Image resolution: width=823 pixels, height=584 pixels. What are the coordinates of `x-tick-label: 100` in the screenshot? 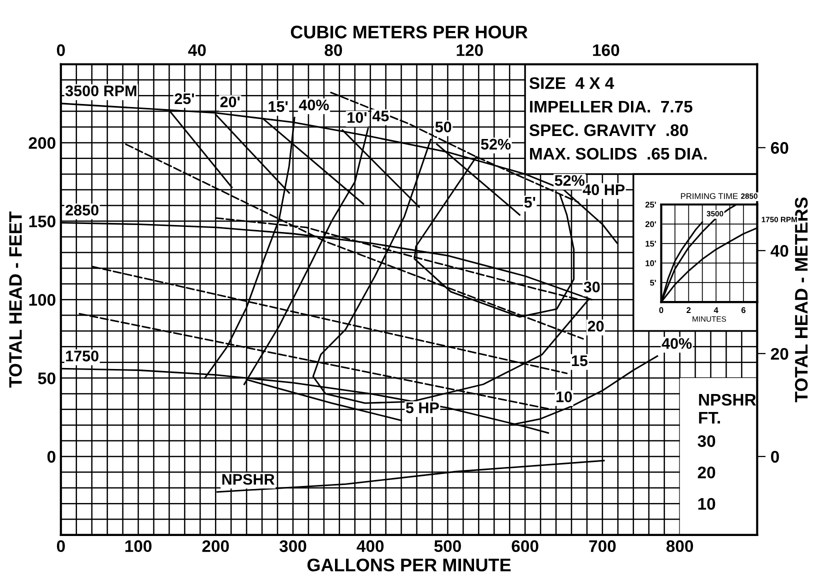 It's located at (138, 546).